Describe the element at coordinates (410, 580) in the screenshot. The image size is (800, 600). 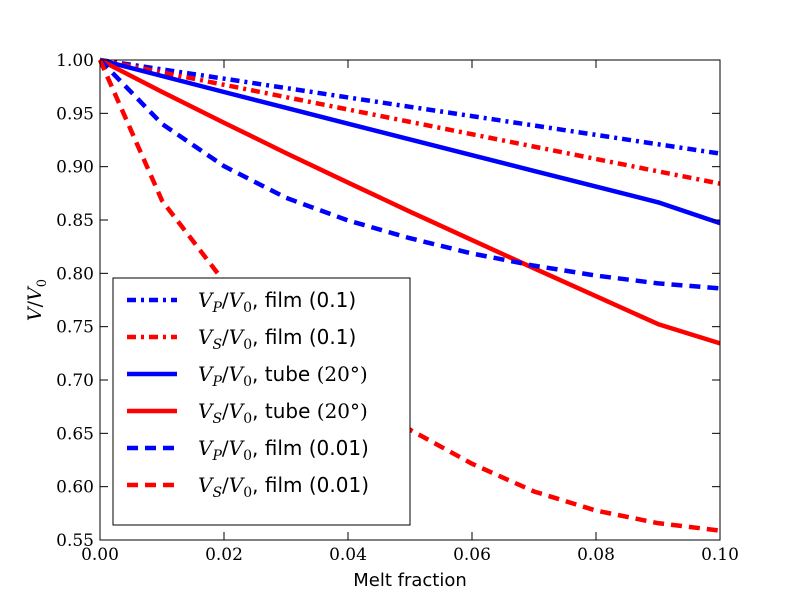
I see `x-axis-label: Melt fraction` at that location.